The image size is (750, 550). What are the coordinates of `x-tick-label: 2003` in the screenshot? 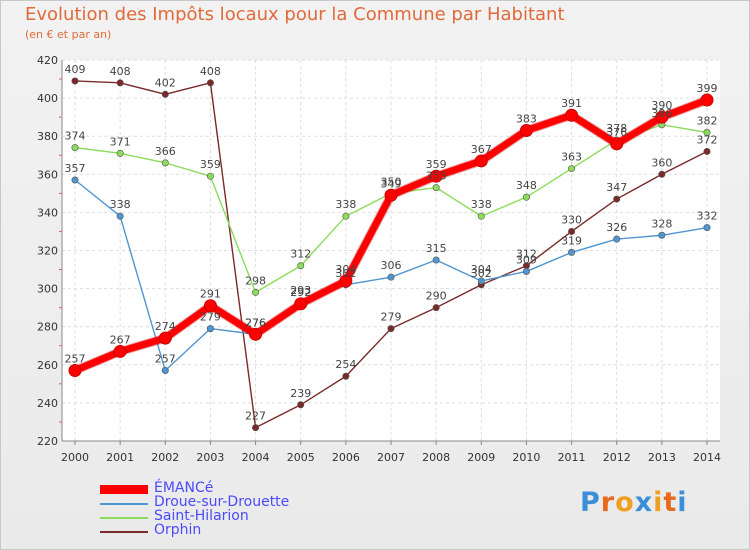 It's located at (210, 457).